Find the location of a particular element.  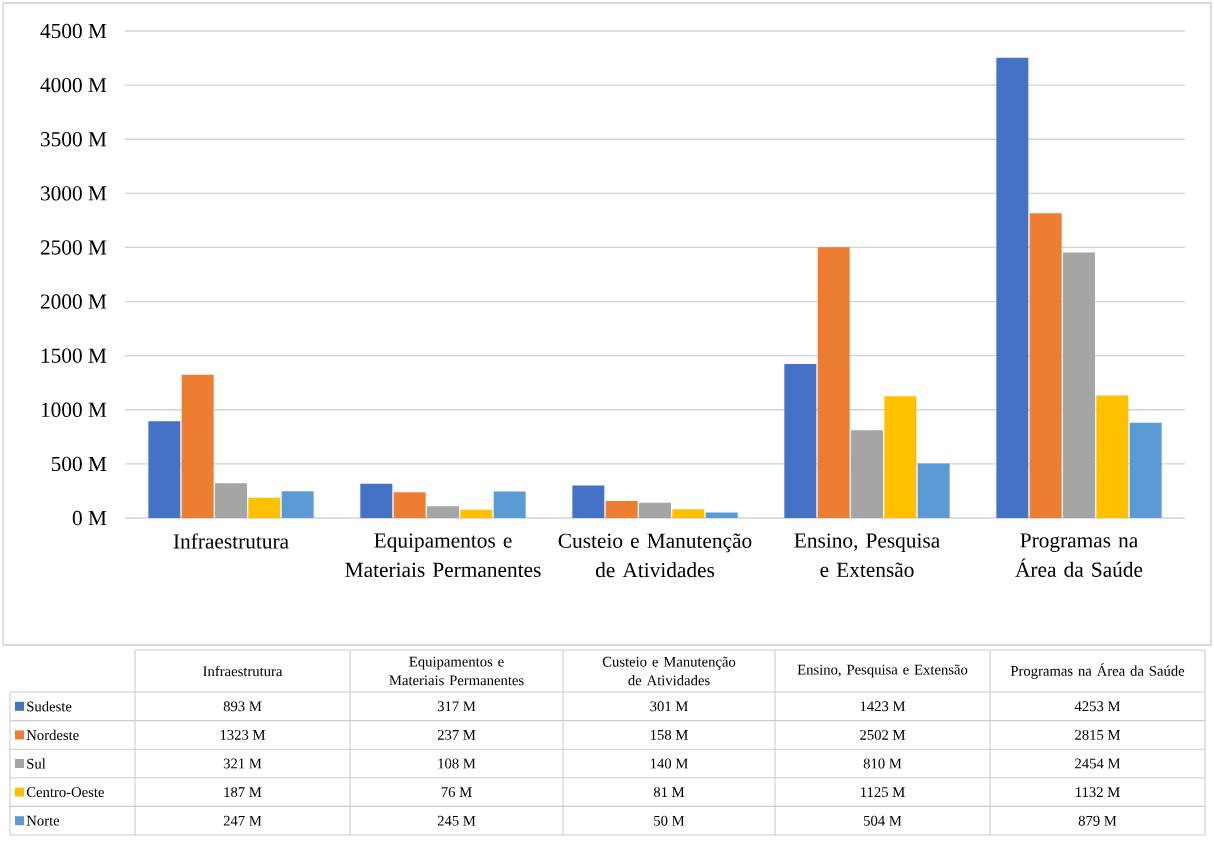

data-label: 237 M is located at coordinates (456, 734).